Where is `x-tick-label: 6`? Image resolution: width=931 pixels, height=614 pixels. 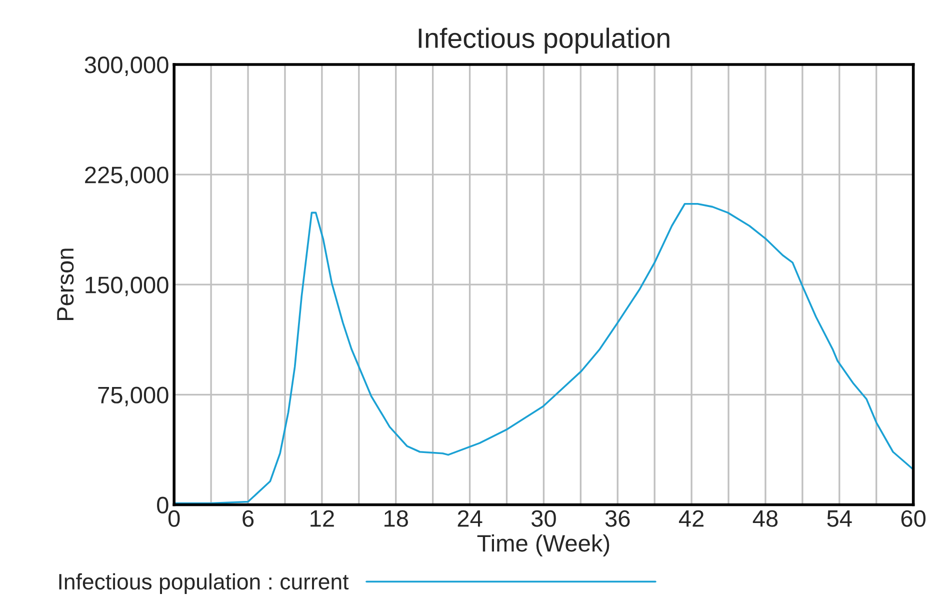 x-tick-label: 6 is located at coordinates (248, 518).